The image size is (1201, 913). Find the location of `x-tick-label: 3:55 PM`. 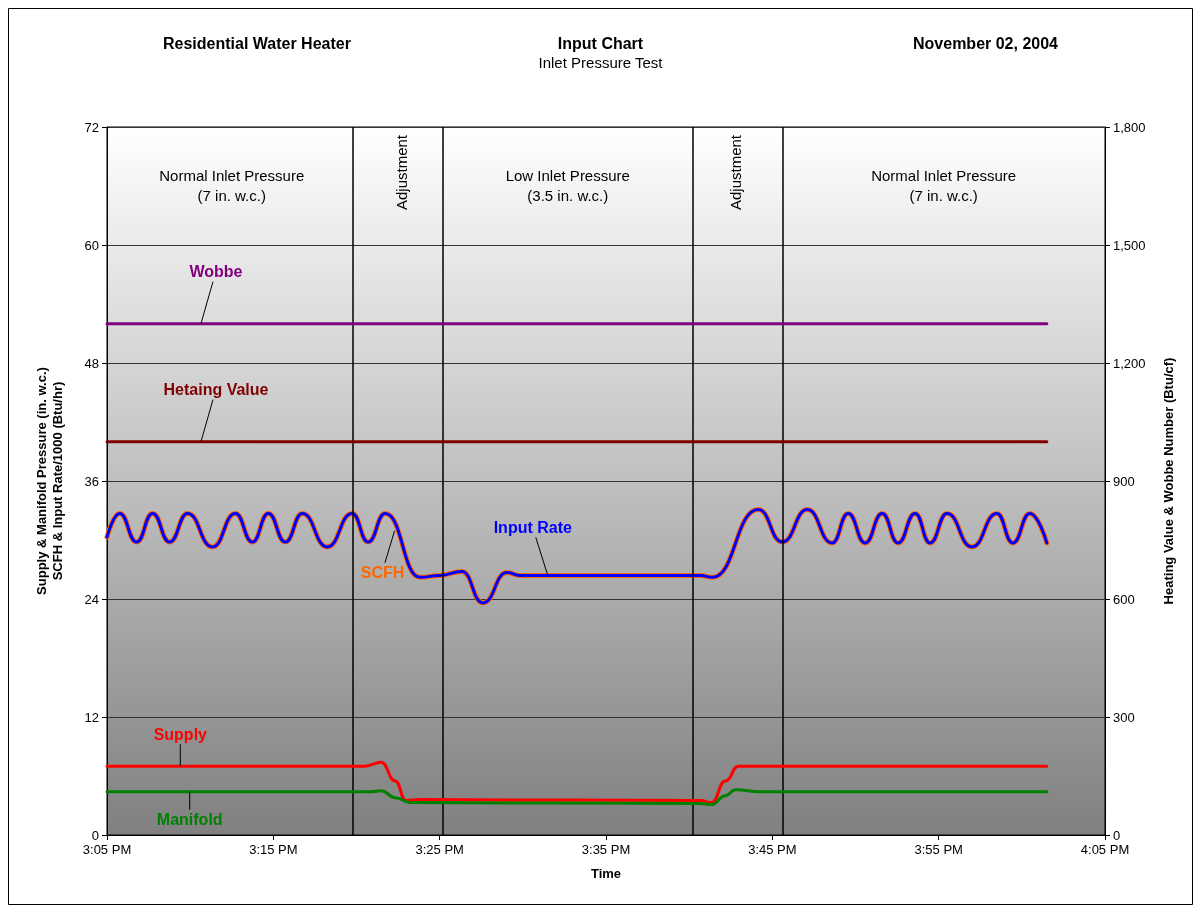

x-tick-label: 3:55 PM is located at coordinates (938, 849).